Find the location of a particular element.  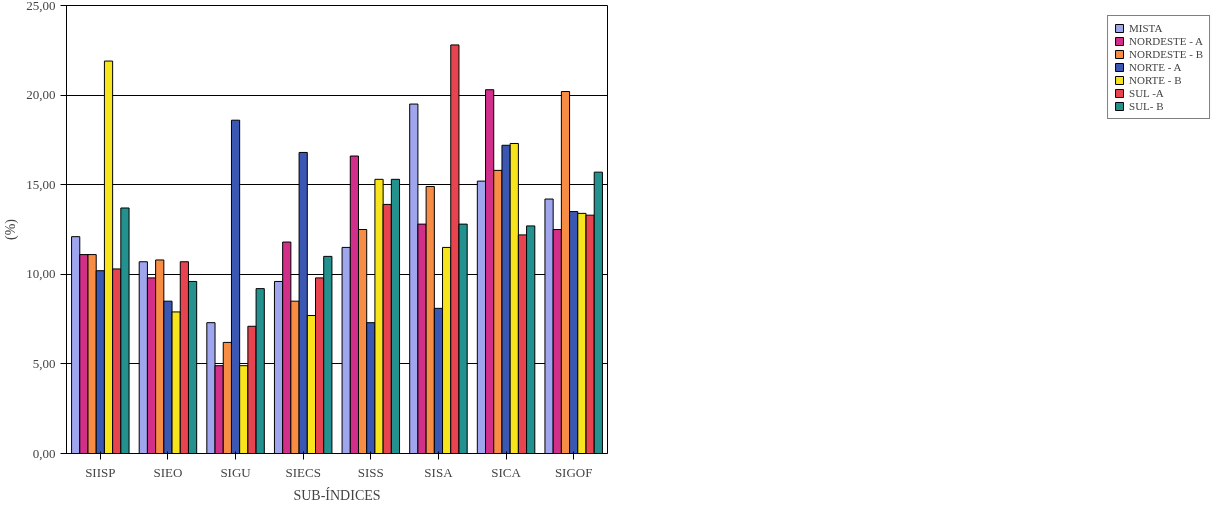

legend-label: MISTA is located at coordinates (1146, 28).